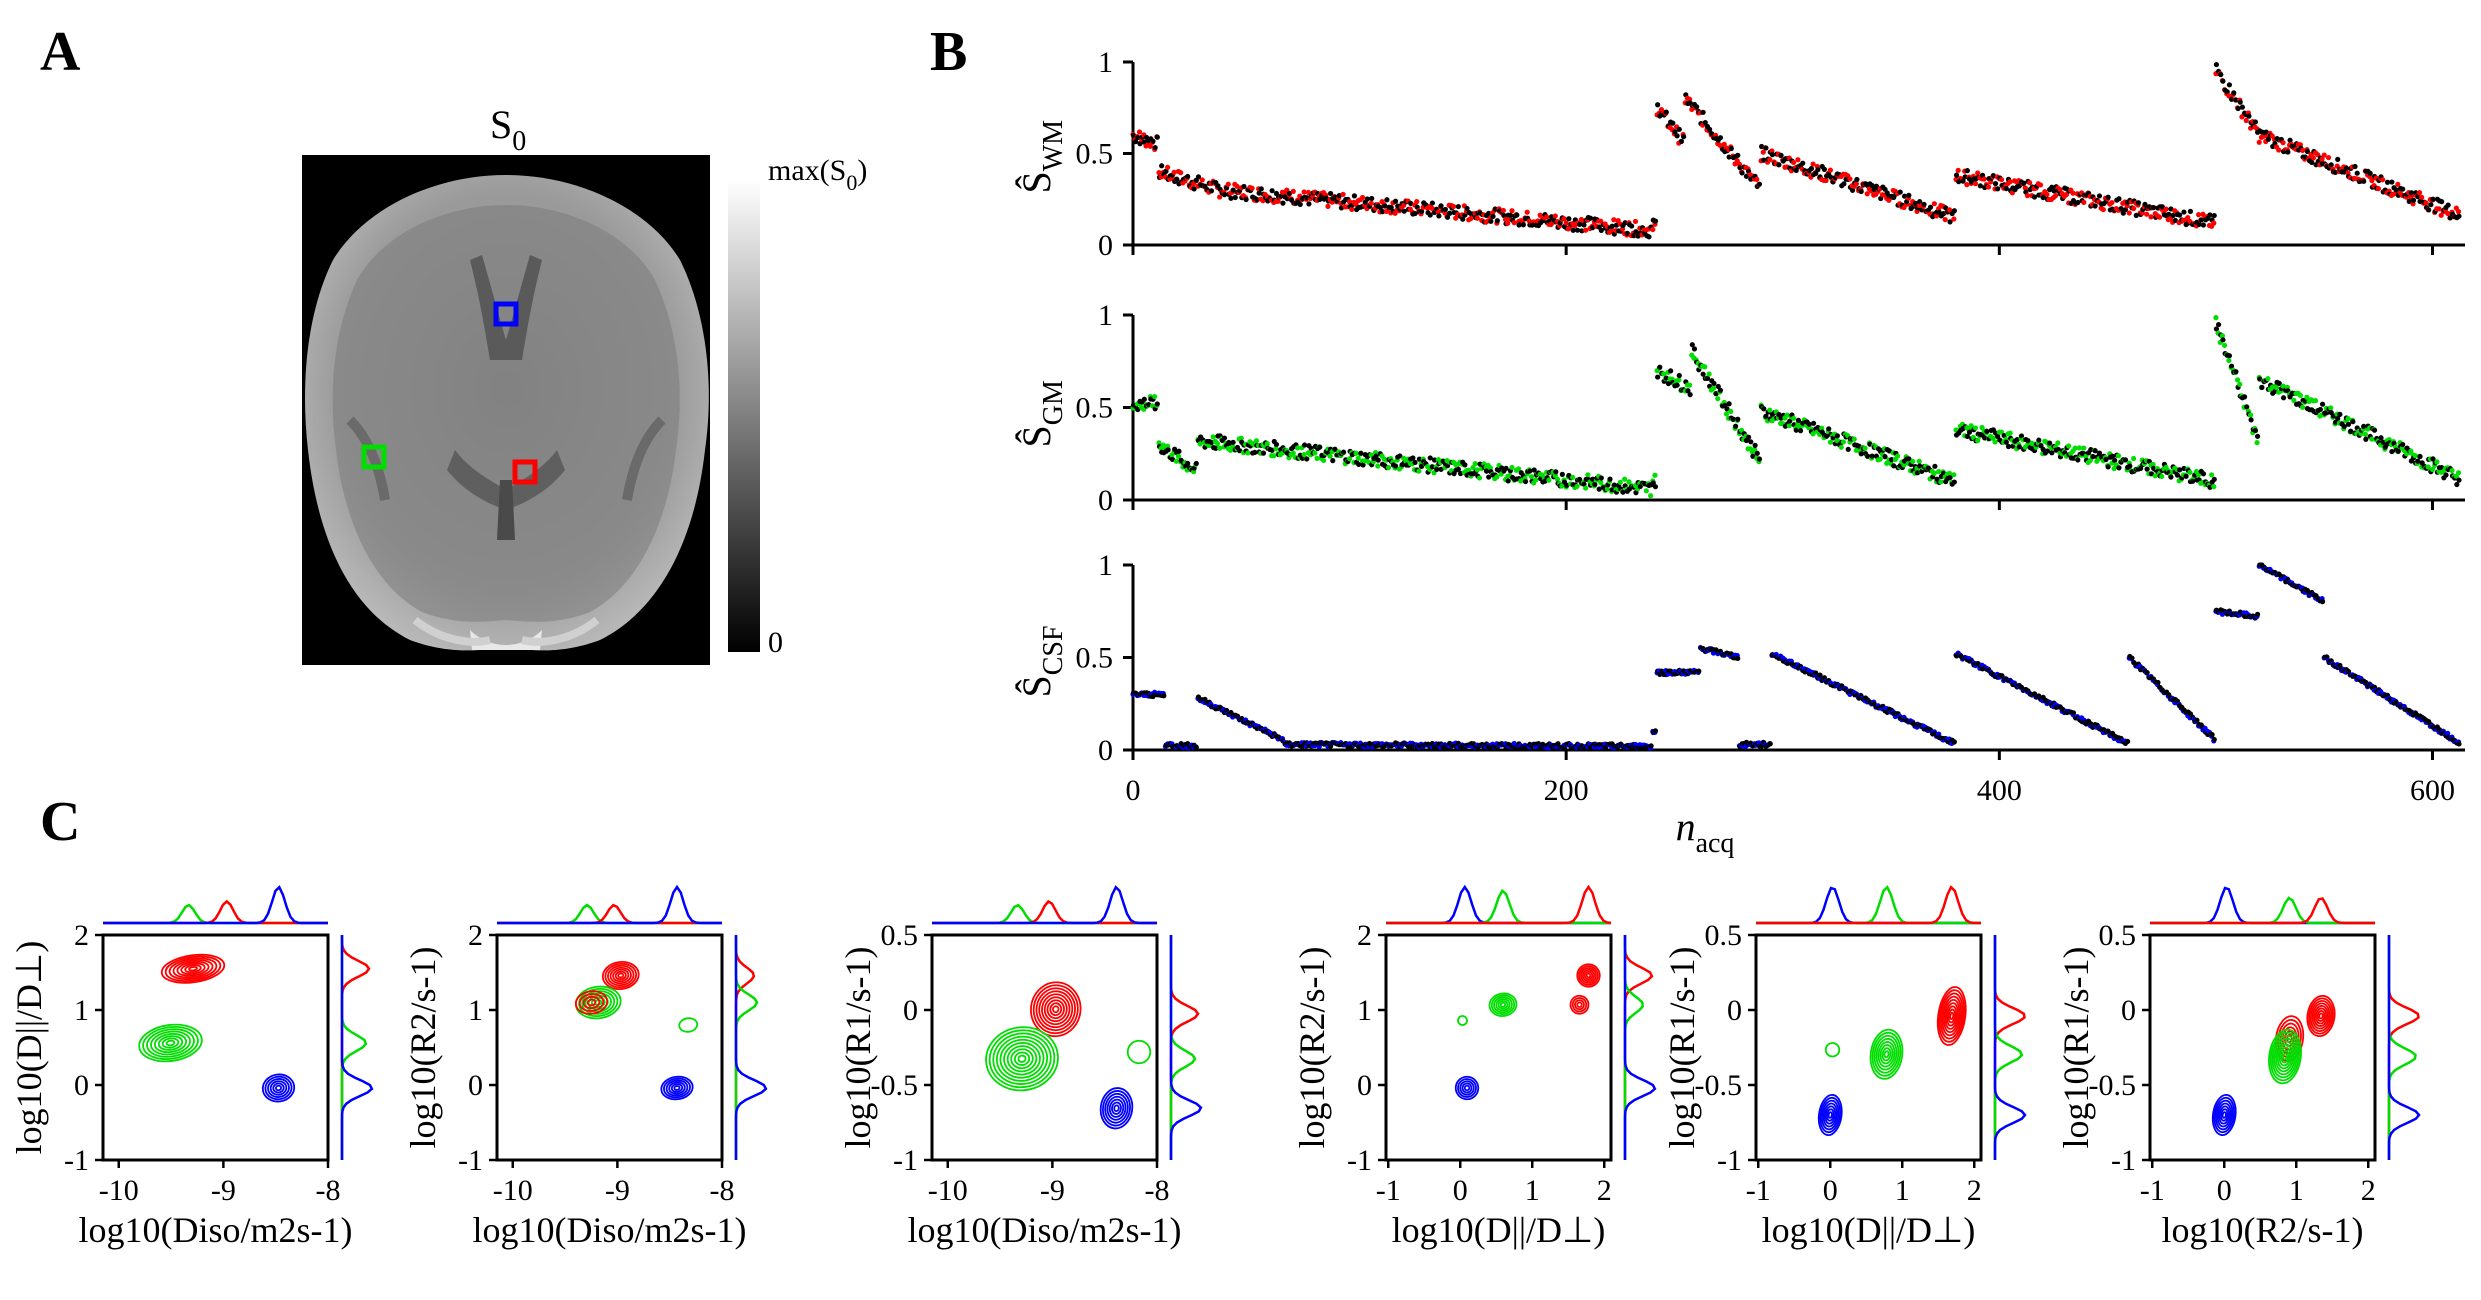  What do you see at coordinates (223, 1190) in the screenshot?
I see `x-tick-label: -9` at bounding box center [223, 1190].